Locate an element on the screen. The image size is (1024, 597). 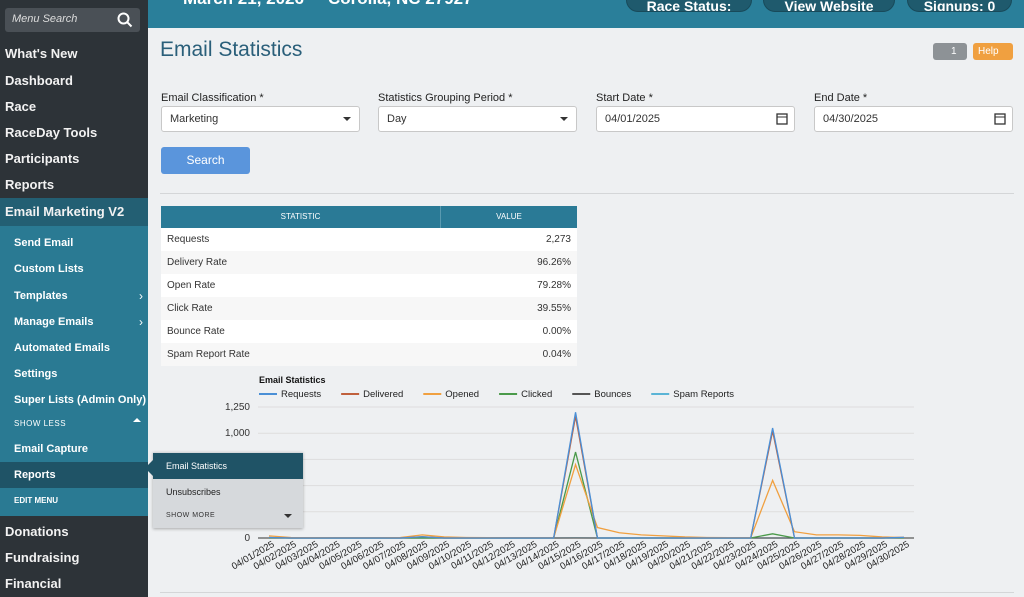
search-placeholder: Menu Search is located at coordinates (45, 19).